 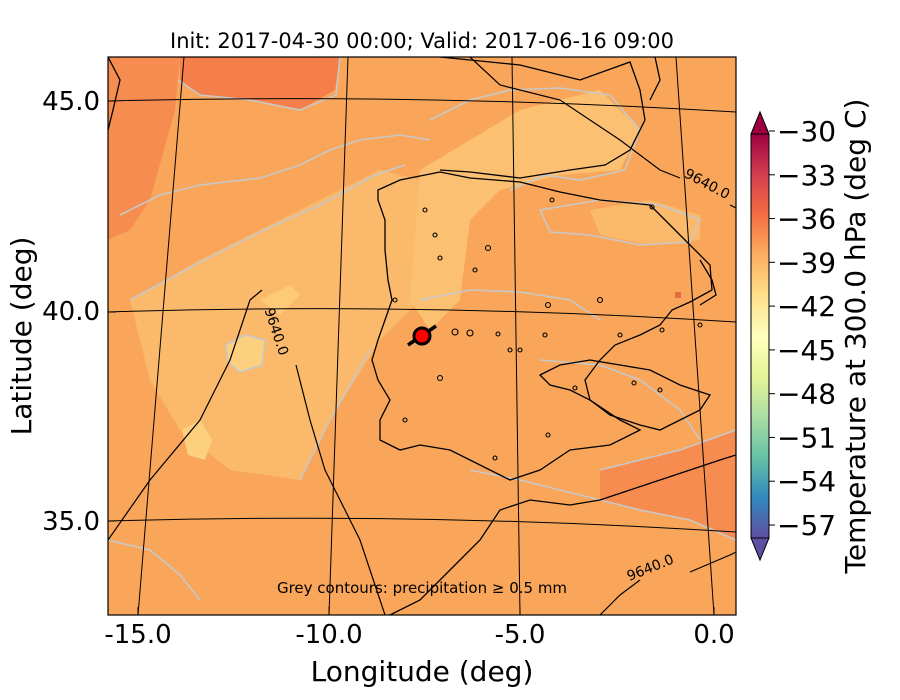 I want to click on warm-region-northwest, so click(x=144, y=148).